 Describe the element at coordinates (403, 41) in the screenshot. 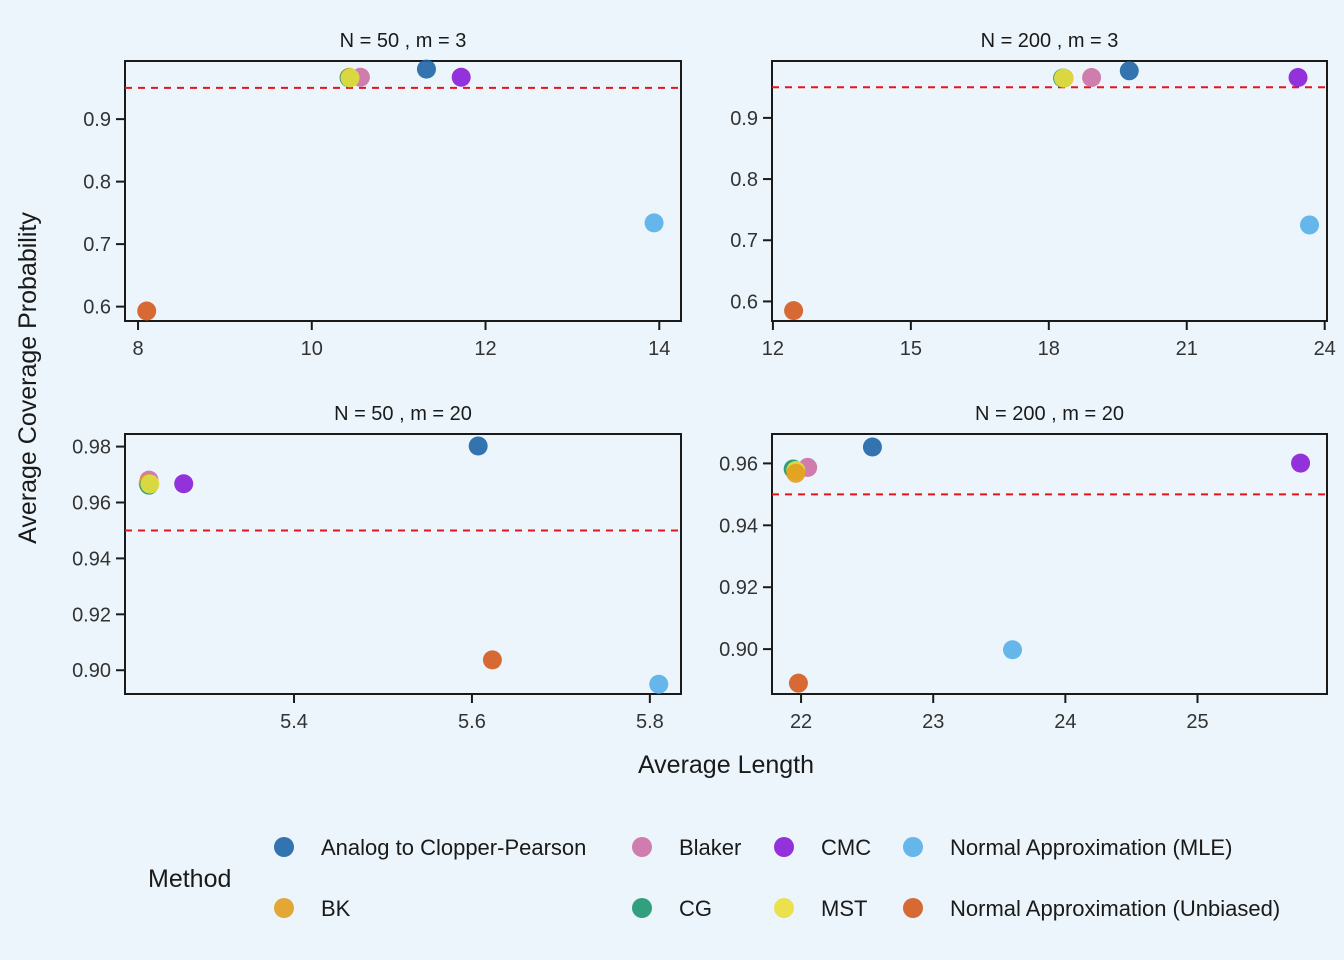

I see `panel-title: N = 50 , m = 3` at that location.